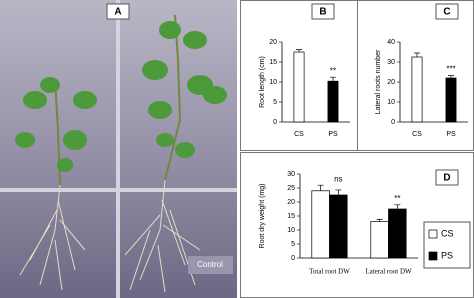 The height and width of the screenshot is (298, 474). What do you see at coordinates (262, 82) in the screenshot?
I see `y-axis-label: Root length (cm)` at bounding box center [262, 82].